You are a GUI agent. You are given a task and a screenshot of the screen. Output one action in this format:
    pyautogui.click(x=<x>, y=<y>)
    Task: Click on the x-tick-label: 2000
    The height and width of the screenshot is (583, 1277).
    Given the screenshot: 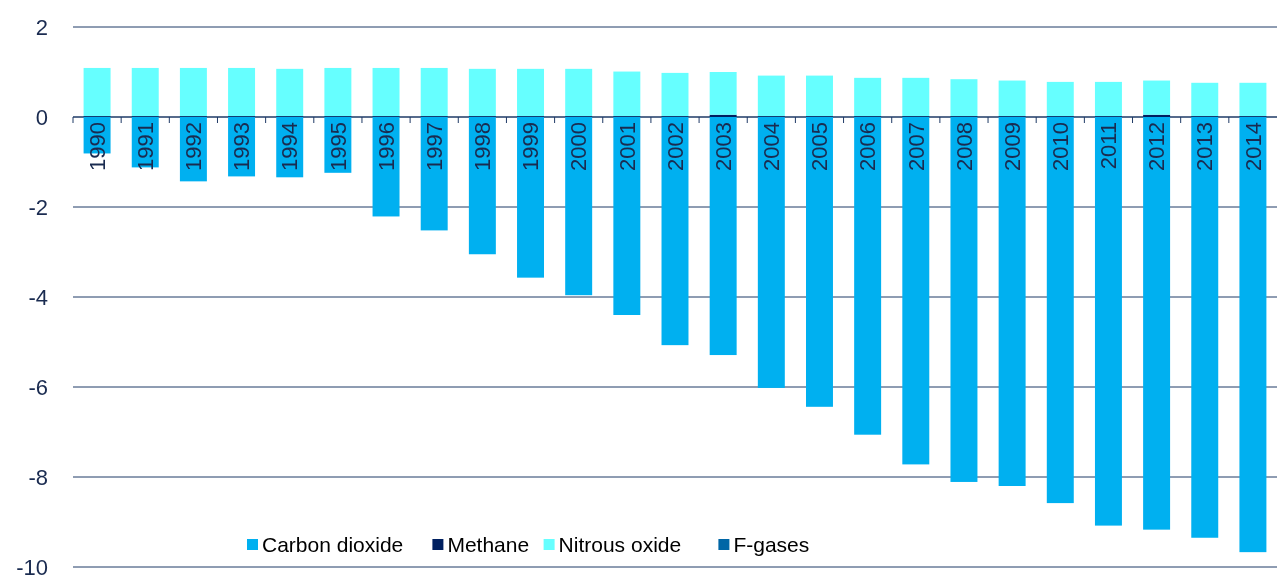 What is the action you would take?
    pyautogui.click(x=579, y=146)
    